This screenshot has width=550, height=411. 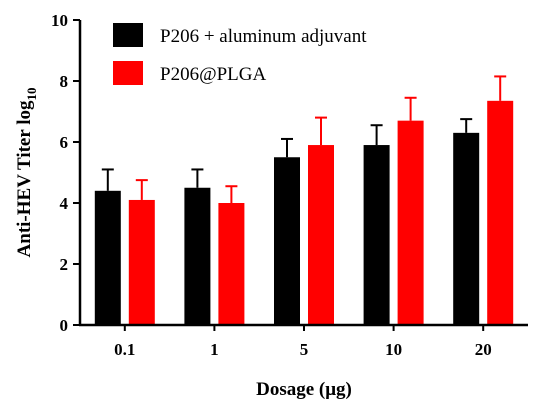 What do you see at coordinates (64, 264) in the screenshot?
I see `y-tick-label-2: 2` at bounding box center [64, 264].